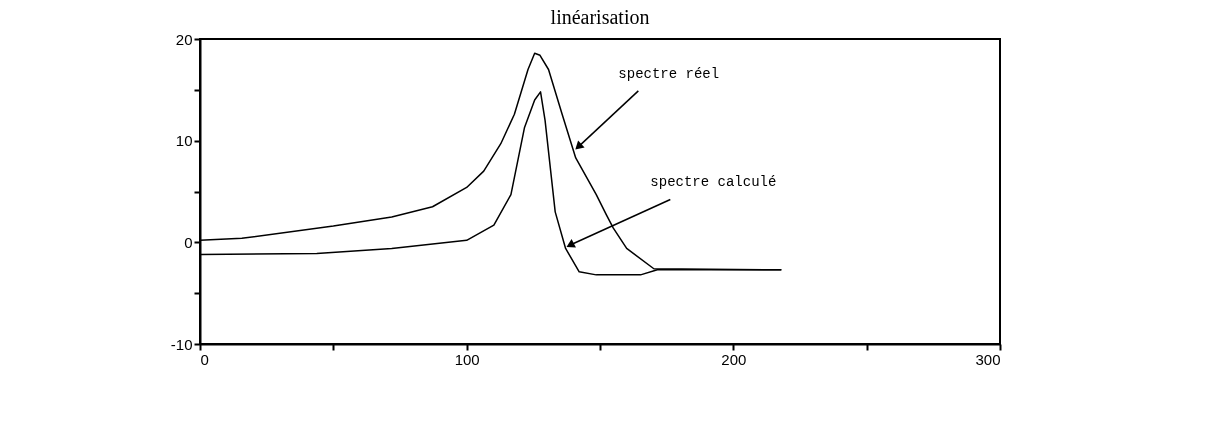 The image size is (1232, 435). I want to click on y-tick-label: -10, so click(181, 344).